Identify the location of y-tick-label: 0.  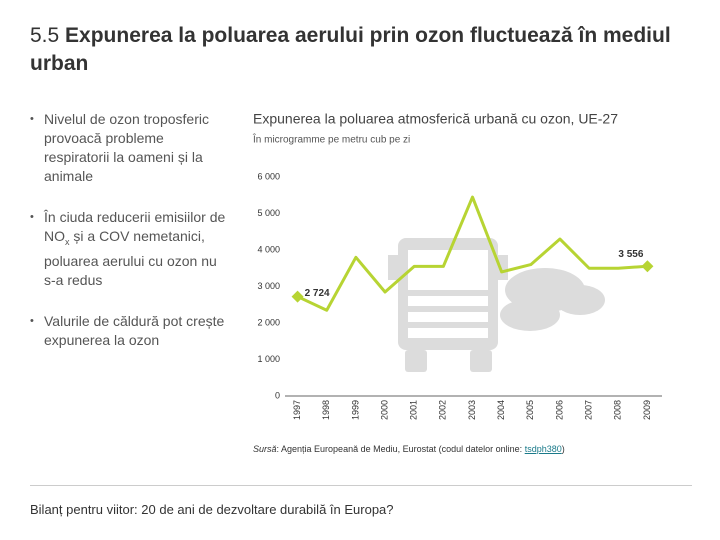
(277, 395).